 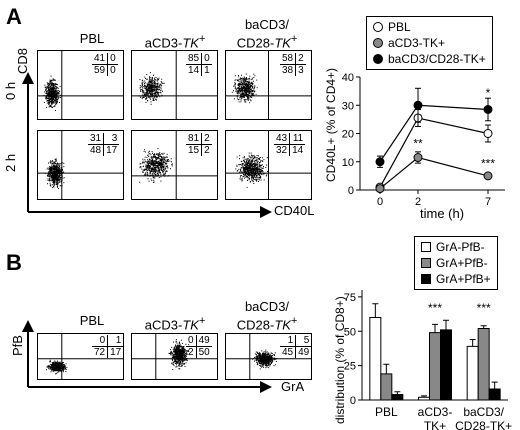 I want to click on legend-marker-bacd3, so click(x=378, y=59).